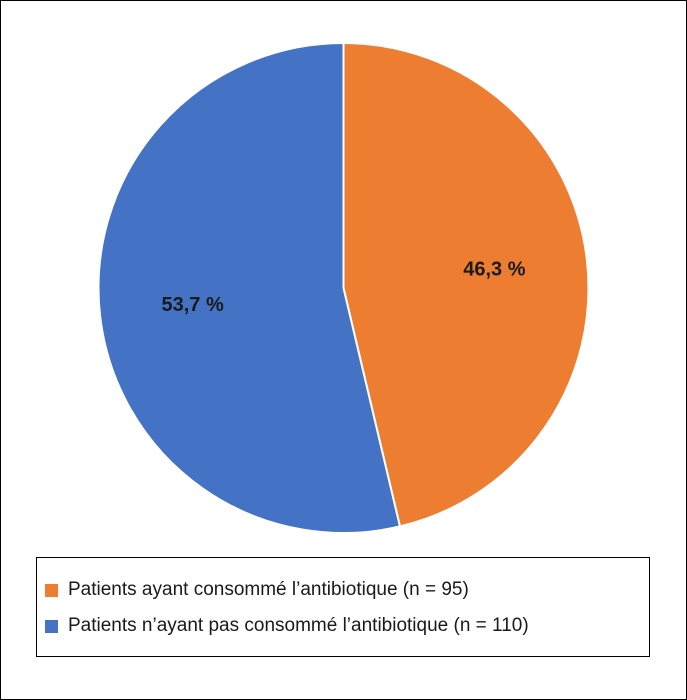  What do you see at coordinates (51, 590) in the screenshot?
I see `legend-swatch-consumed` at bounding box center [51, 590].